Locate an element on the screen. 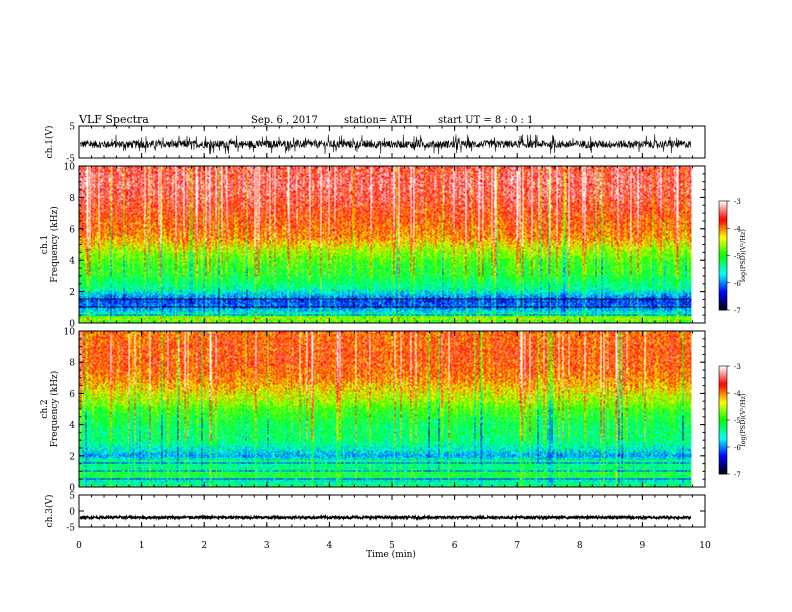 Image resolution: width=792 pixels, height=612 pixels. x-tick-label: 10 is located at coordinates (705, 546).